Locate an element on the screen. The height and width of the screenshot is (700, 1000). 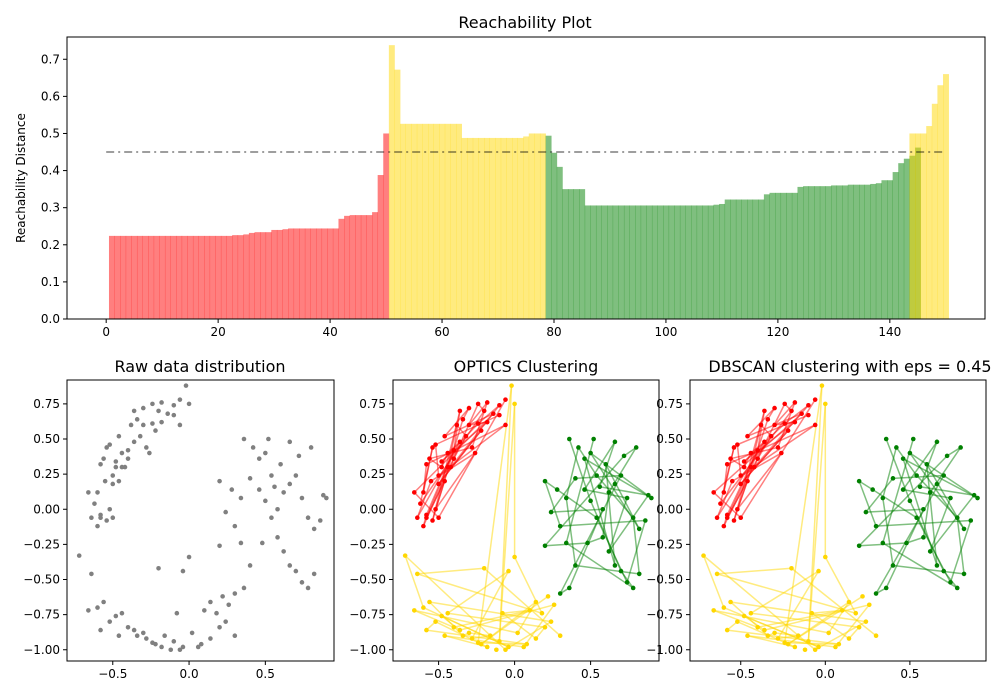
x-tick-label: −0.5 is located at coordinates (740, 674).